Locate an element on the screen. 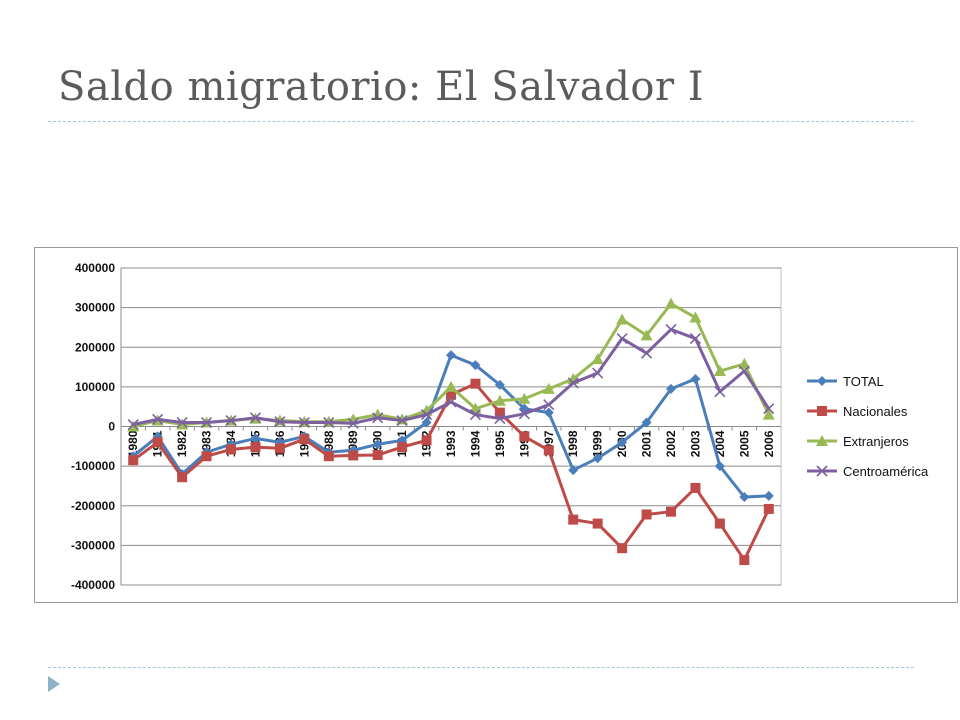 Image resolution: width=960 pixels, height=720 pixels. legend-marker-nacionales is located at coordinates (822, 411).